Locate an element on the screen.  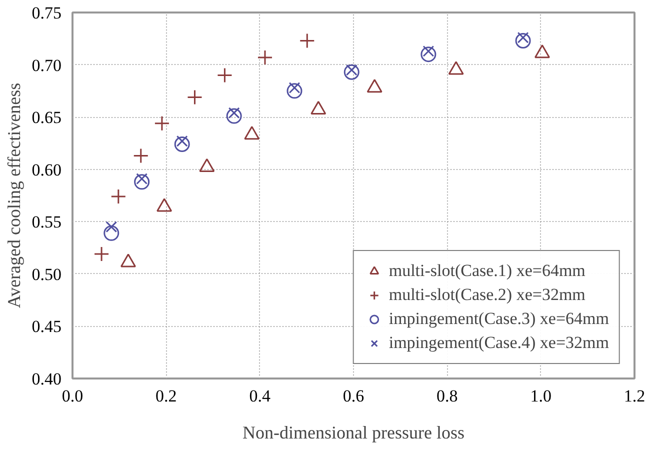
legend-label: multi-slot(Case.1) xe=64mm is located at coordinates (487, 271).